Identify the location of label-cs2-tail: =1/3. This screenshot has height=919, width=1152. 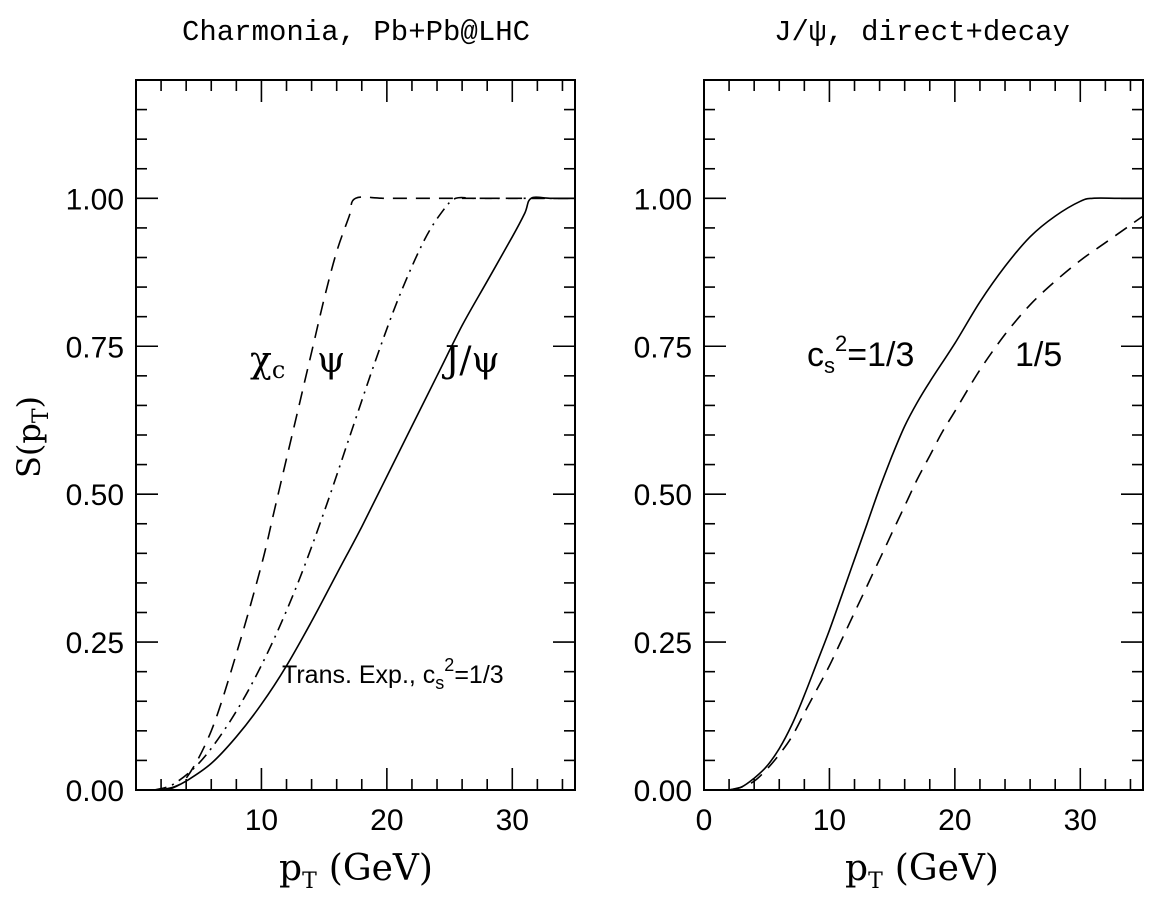
(880, 355).